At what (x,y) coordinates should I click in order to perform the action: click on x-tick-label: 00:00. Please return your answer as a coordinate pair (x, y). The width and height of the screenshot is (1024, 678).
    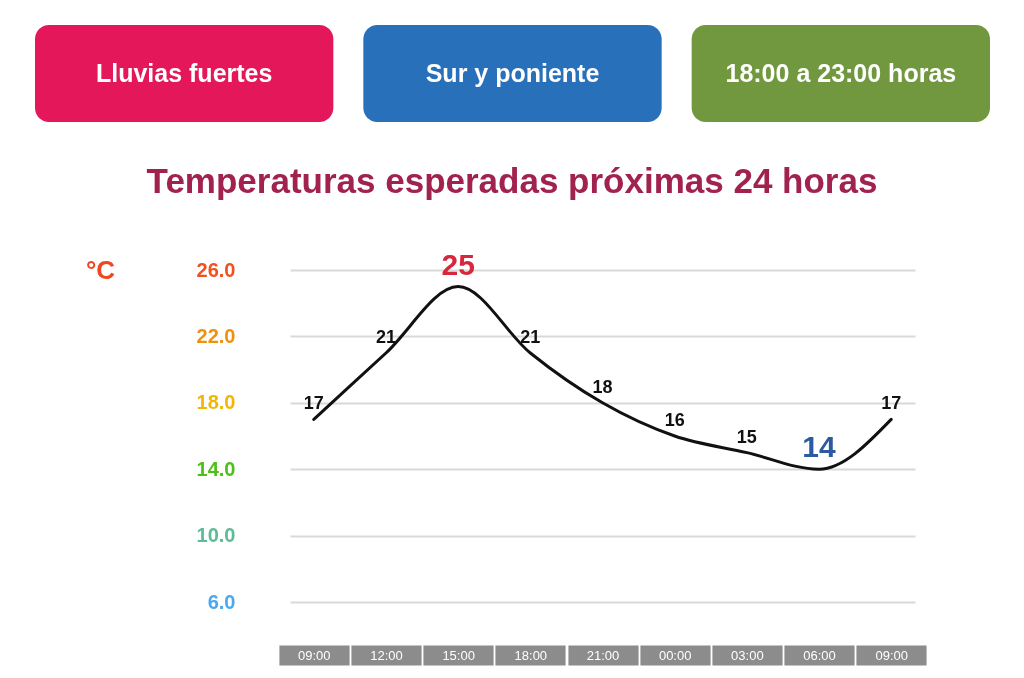
    Looking at the image, I should click on (675, 655).